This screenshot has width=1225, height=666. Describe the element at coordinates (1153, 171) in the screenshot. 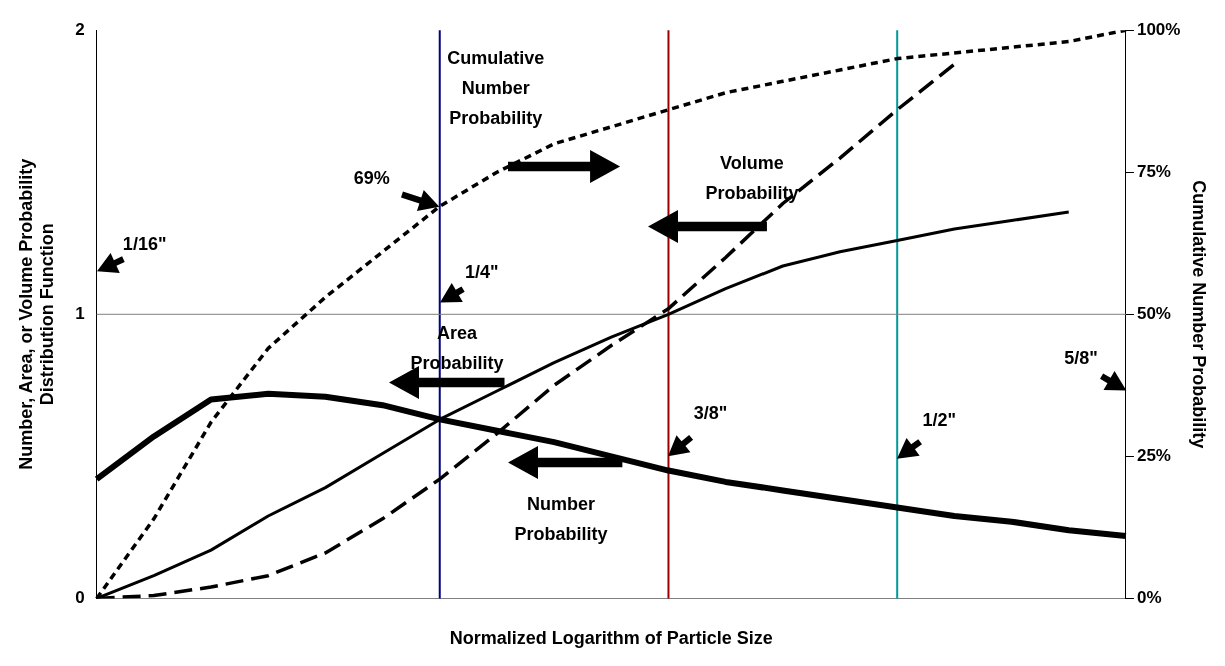

I see `y2-tick-label: 75%` at that location.